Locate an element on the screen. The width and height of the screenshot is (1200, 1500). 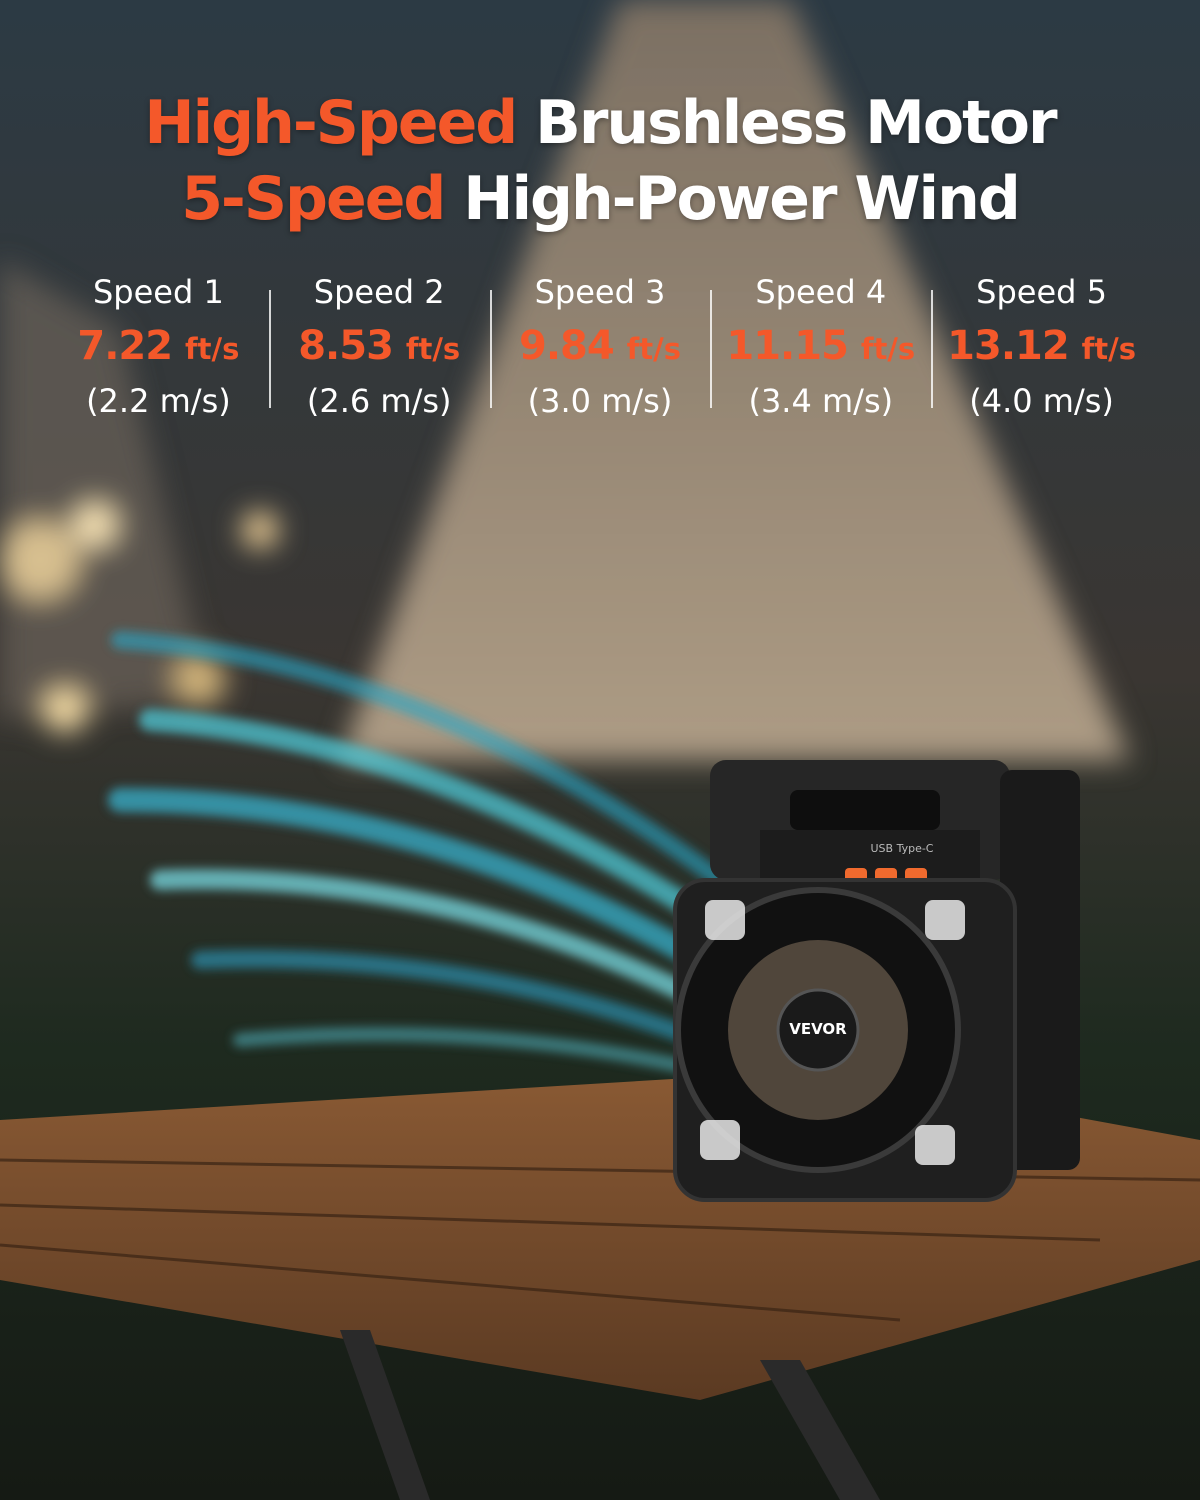
speed-label: Speed 1 is located at coordinates (158, 292).